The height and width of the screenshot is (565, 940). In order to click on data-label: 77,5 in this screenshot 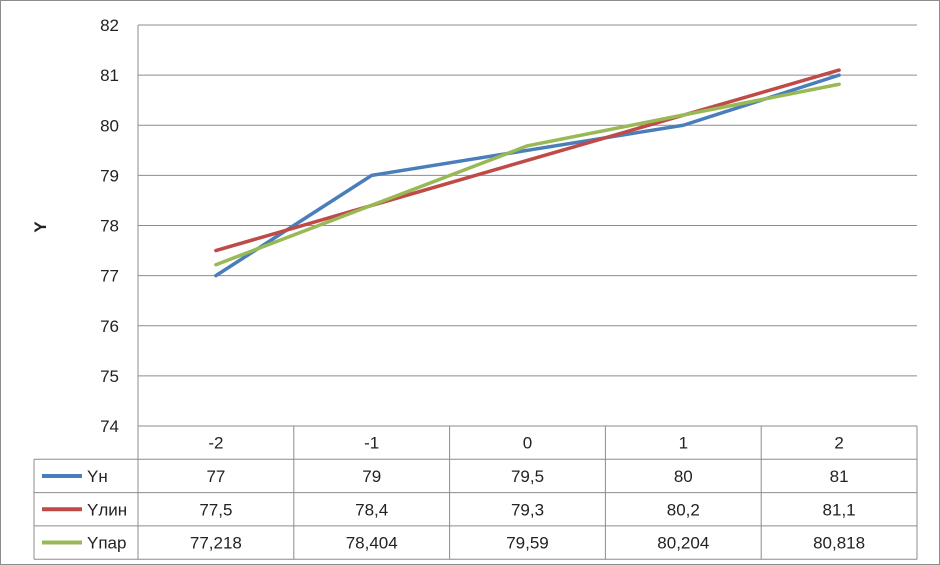, I will do `click(215, 509)`.